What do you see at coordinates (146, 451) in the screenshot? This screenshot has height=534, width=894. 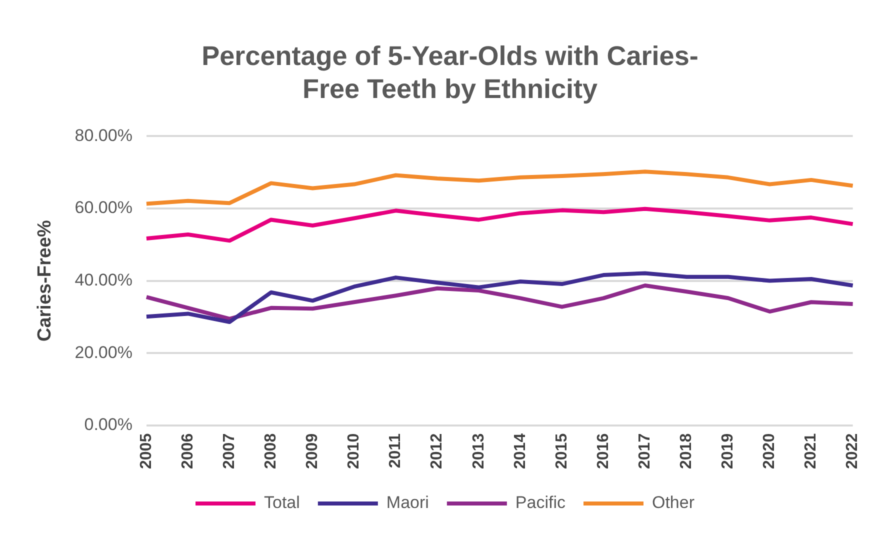 I see `x-tick-label: 2005` at bounding box center [146, 451].